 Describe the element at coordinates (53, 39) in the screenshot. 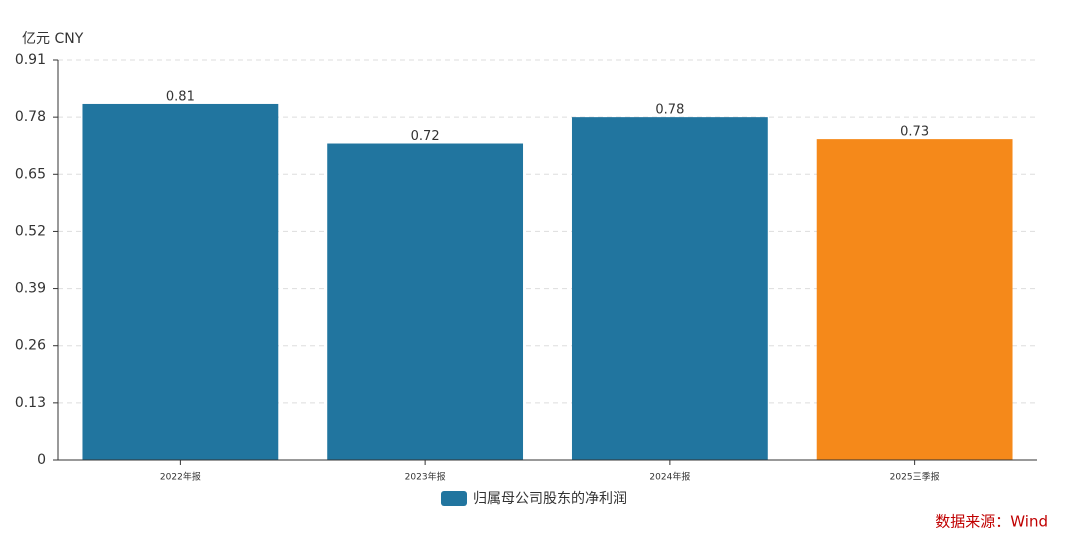

I see `y-axis-label: 亿元 CNY` at that location.